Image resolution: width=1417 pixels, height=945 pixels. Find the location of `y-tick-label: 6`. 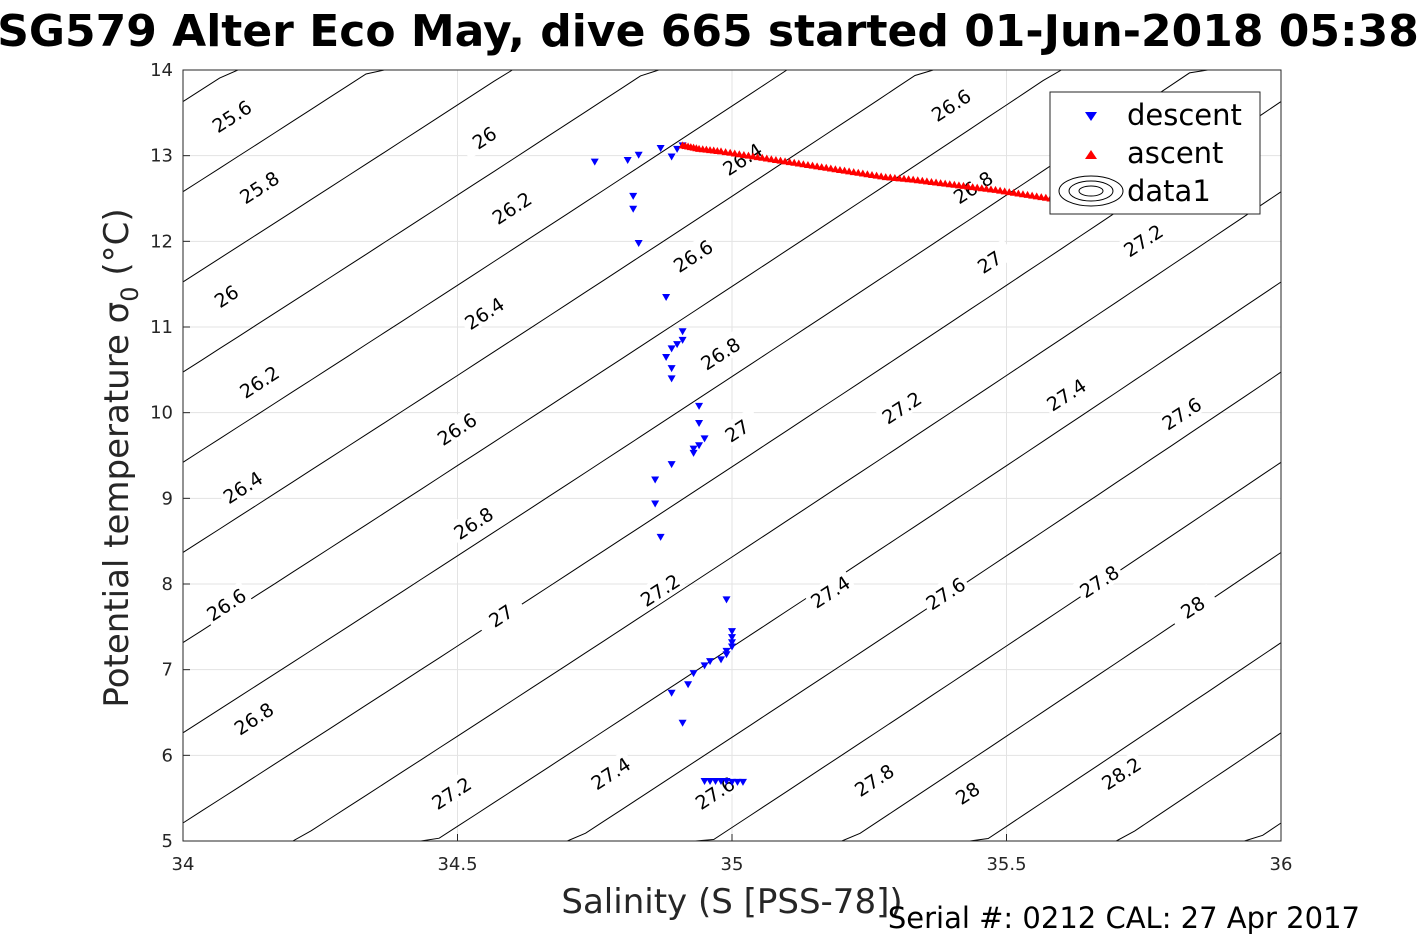

y-tick-label: 6 is located at coordinates (167, 755).